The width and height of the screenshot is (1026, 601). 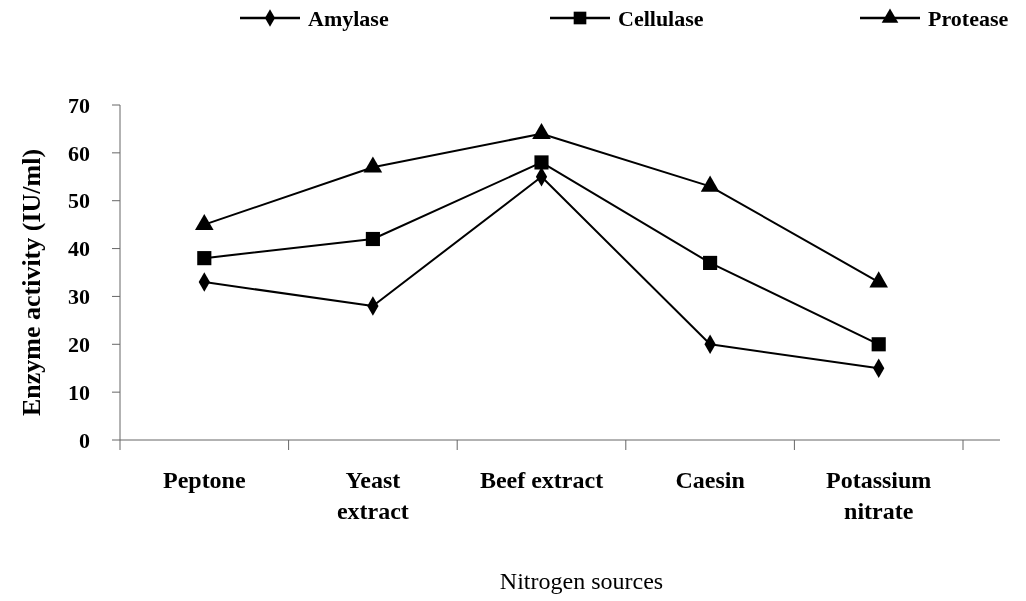 What do you see at coordinates (79, 105) in the screenshot?
I see `y-tick-label: 70` at bounding box center [79, 105].